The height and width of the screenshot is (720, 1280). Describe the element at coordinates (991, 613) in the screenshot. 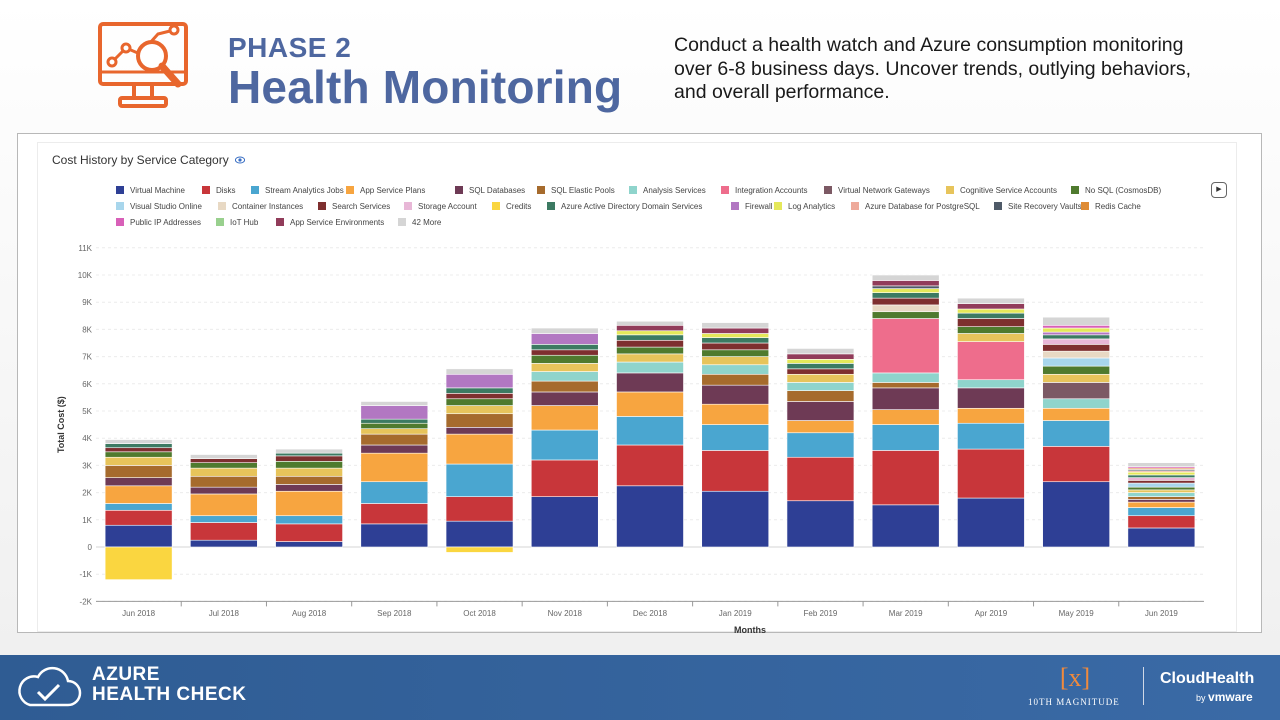

I see `x-tick-label: Apr 2019` at that location.